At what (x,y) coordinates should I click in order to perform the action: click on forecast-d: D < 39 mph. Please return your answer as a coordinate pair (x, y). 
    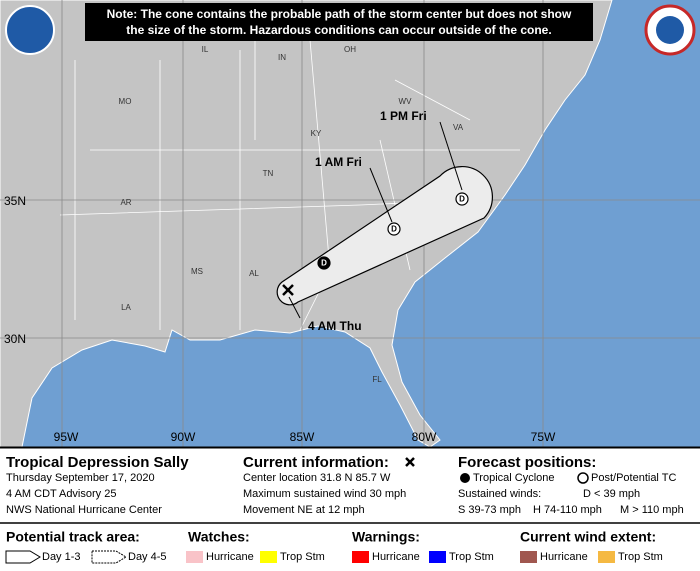
    Looking at the image, I should click on (611, 494).